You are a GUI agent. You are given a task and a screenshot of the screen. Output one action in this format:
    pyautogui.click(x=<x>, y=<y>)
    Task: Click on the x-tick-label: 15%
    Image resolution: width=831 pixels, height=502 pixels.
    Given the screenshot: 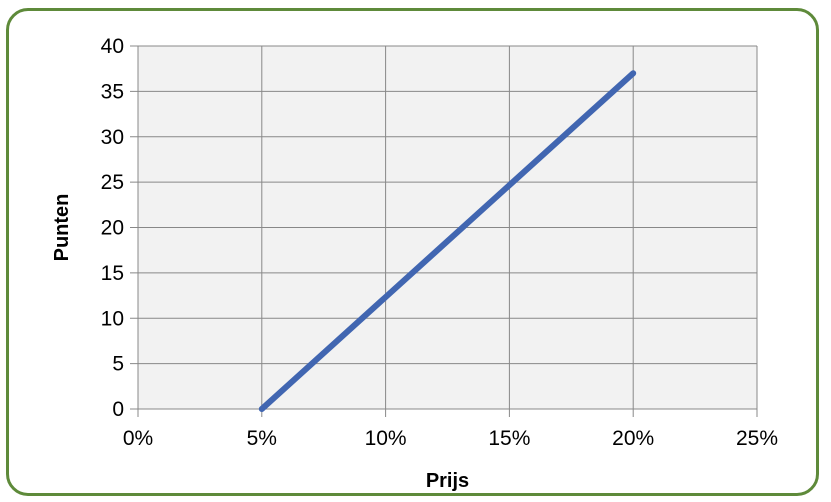 What is the action you would take?
    pyautogui.click(x=509, y=438)
    